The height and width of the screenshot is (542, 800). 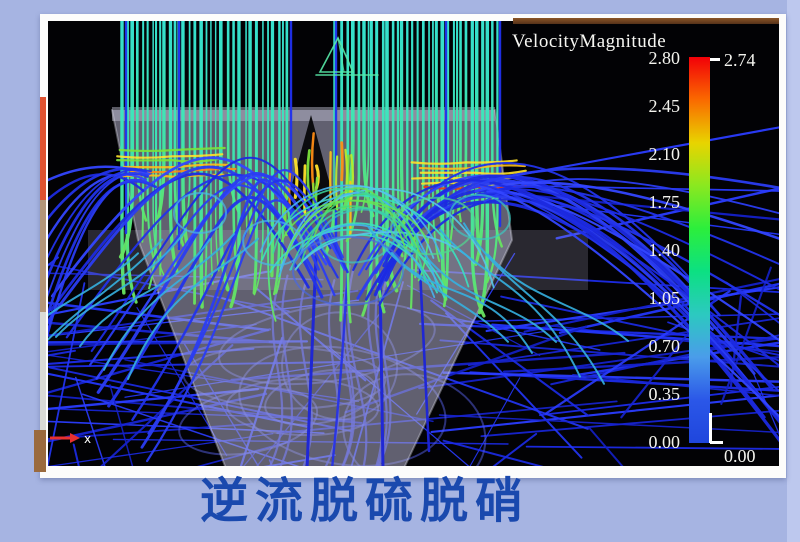 I want to click on colorbar-title: VelocityMagnitude, so click(x=589, y=41).